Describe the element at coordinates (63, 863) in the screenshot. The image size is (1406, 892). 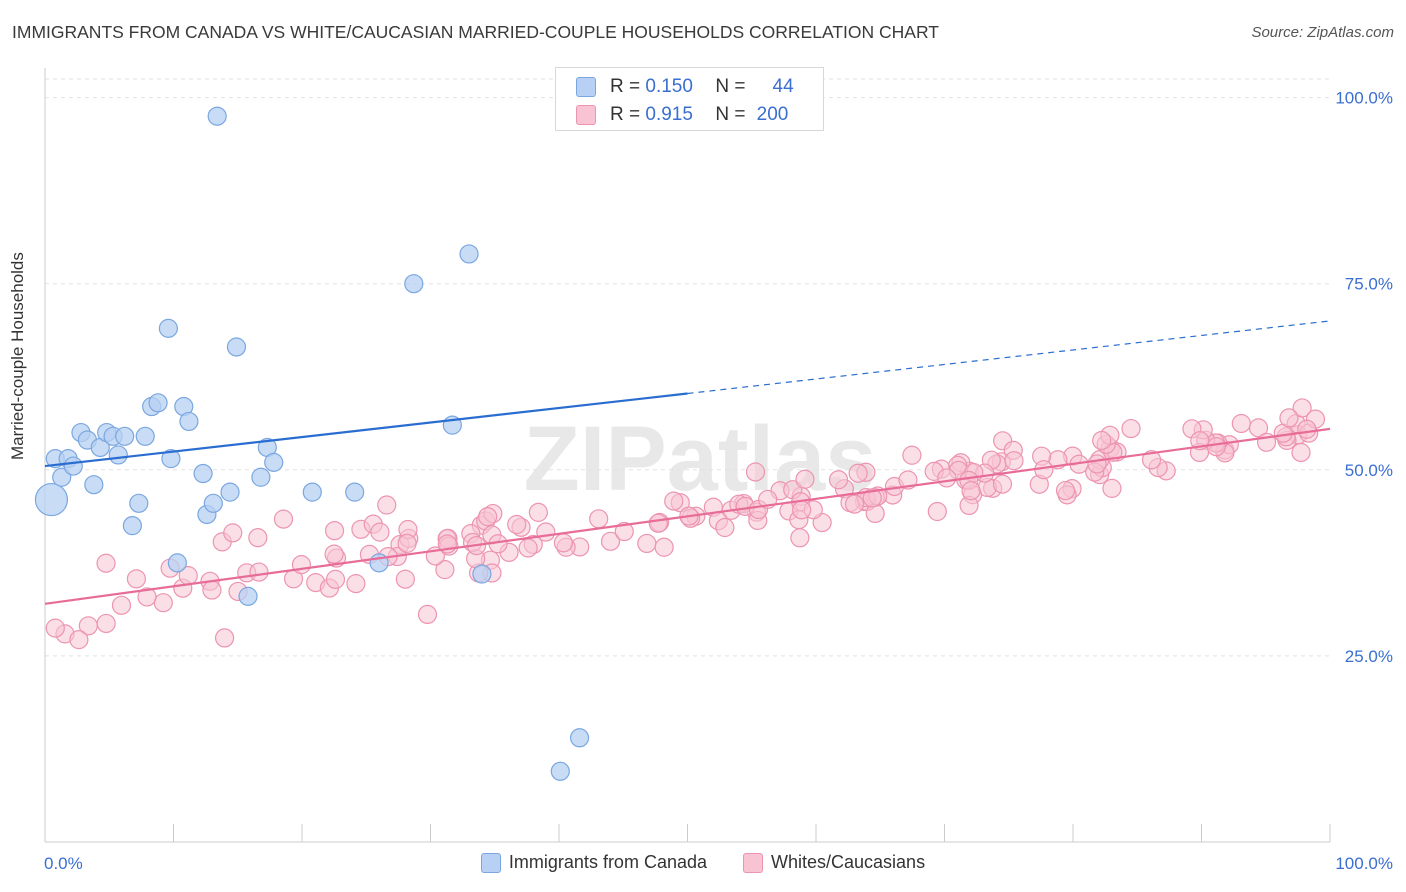
I see `x-tick-label-0: 0.0%` at that location.